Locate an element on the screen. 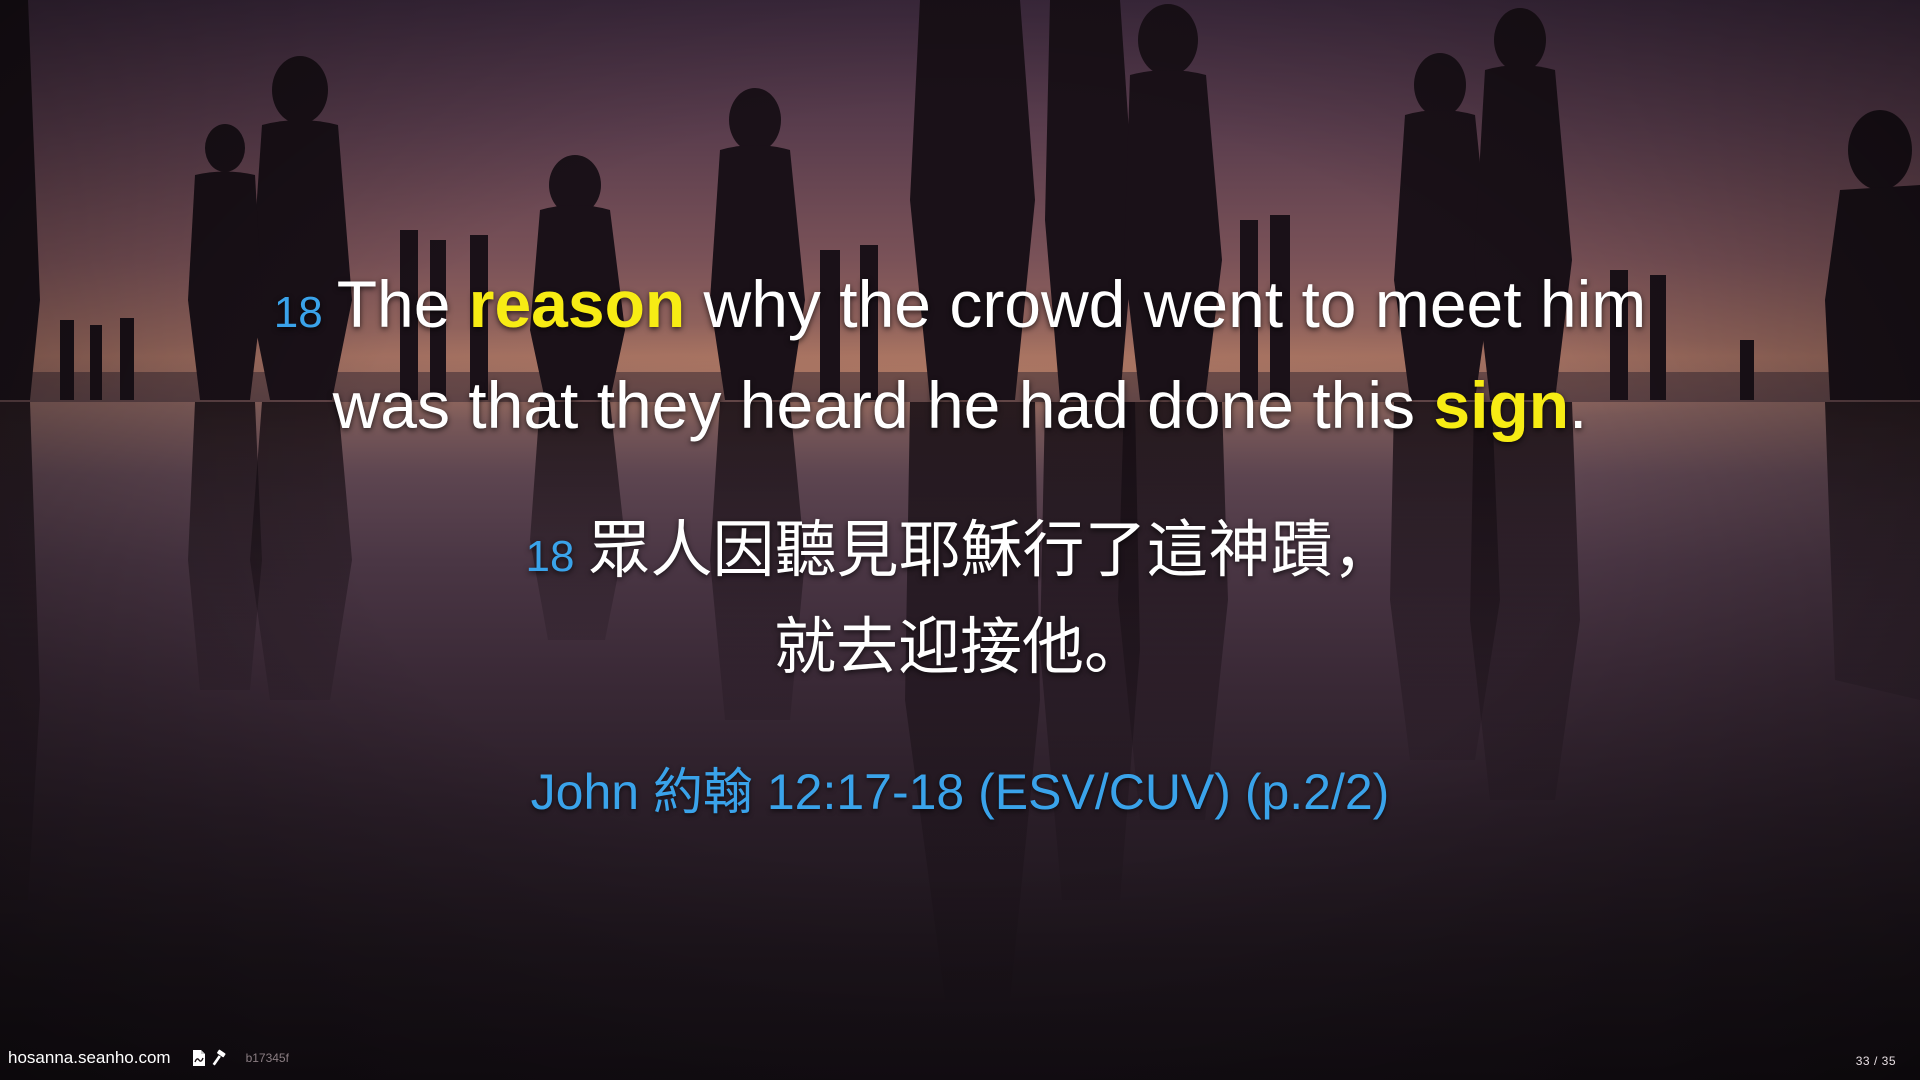 Image resolution: width=1920 pixels, height=1080 pixels. verse-number-chinese: 18 is located at coordinates (550, 556).